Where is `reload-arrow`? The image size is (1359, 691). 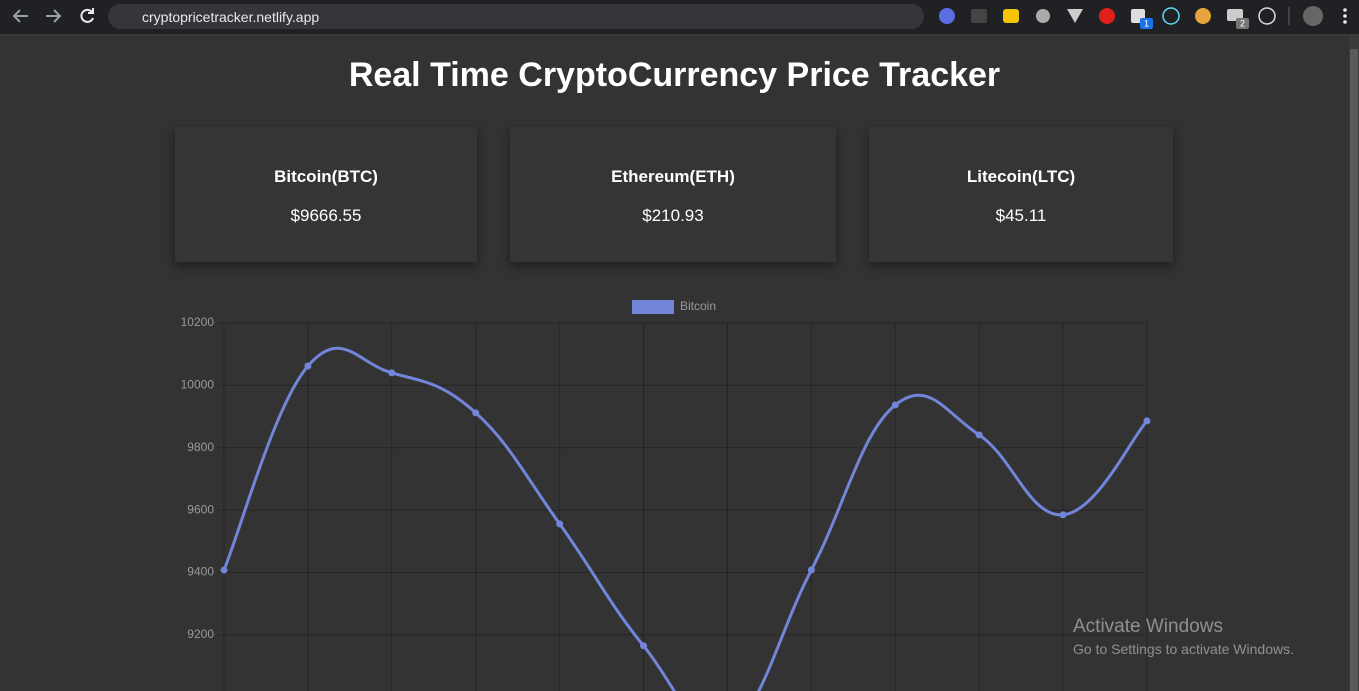
reload-arrow is located at coordinates (91, 11).